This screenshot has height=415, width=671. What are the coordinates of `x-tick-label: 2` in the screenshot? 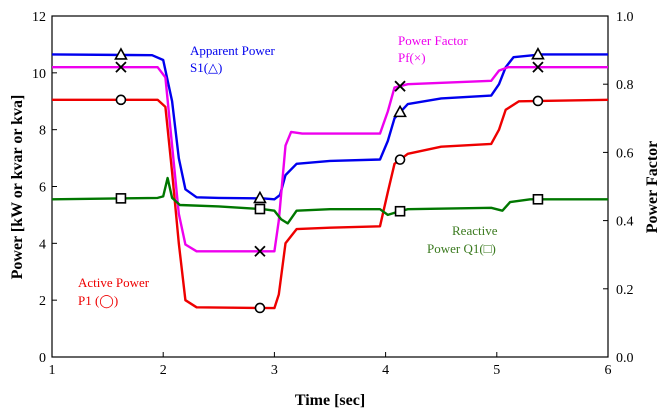 It's located at (163, 370).